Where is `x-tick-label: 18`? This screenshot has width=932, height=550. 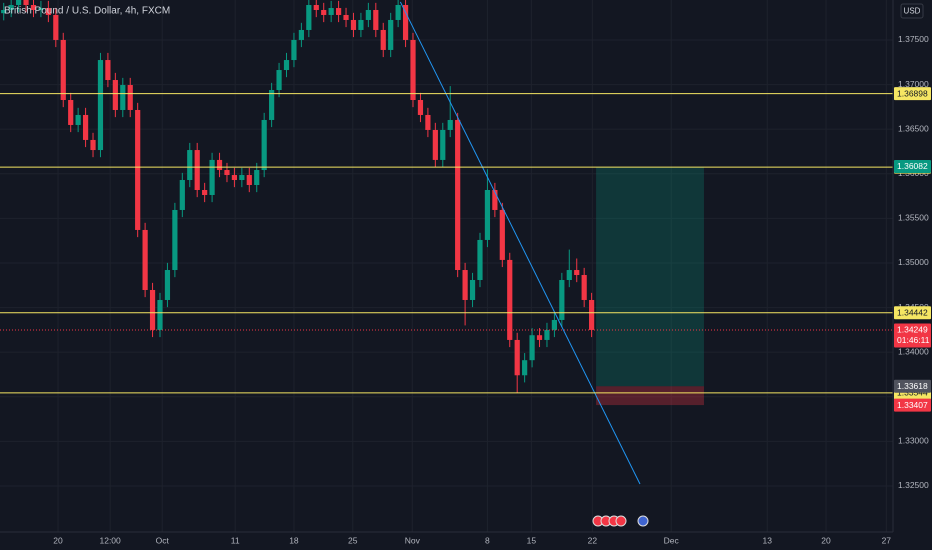 x-tick-label: 18 is located at coordinates (294, 540).